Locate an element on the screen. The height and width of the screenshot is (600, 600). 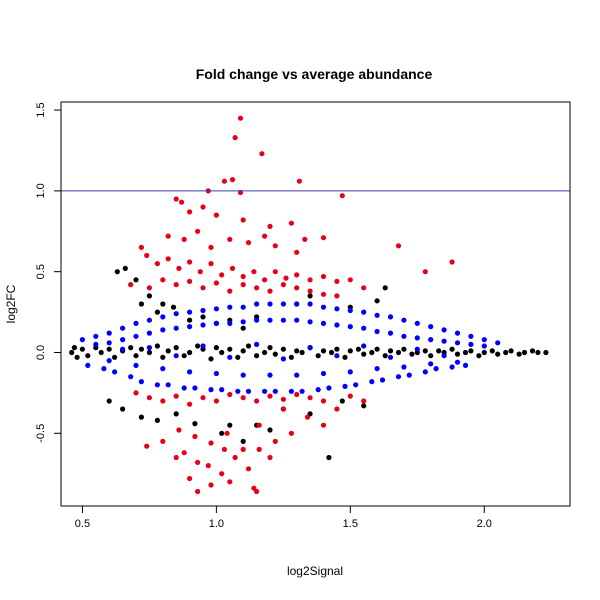
x-axis-label: log2Signal is located at coordinates (315, 571).